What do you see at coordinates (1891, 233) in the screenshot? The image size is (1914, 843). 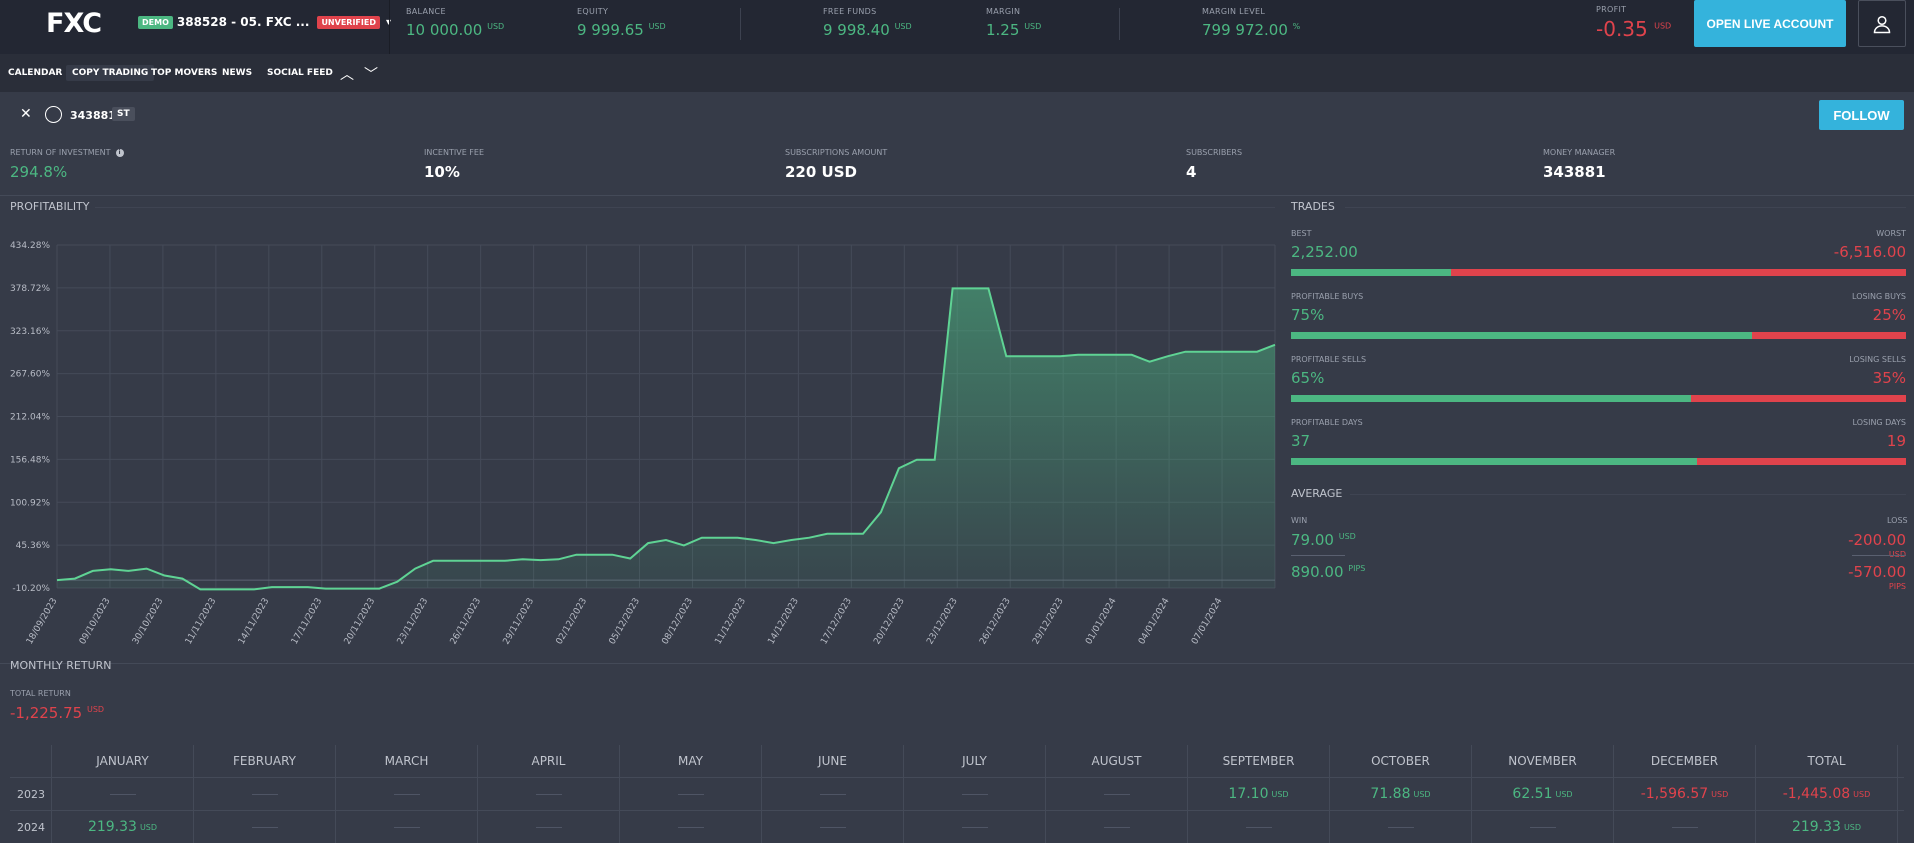 I see `trade-right-label: WORST` at bounding box center [1891, 233].